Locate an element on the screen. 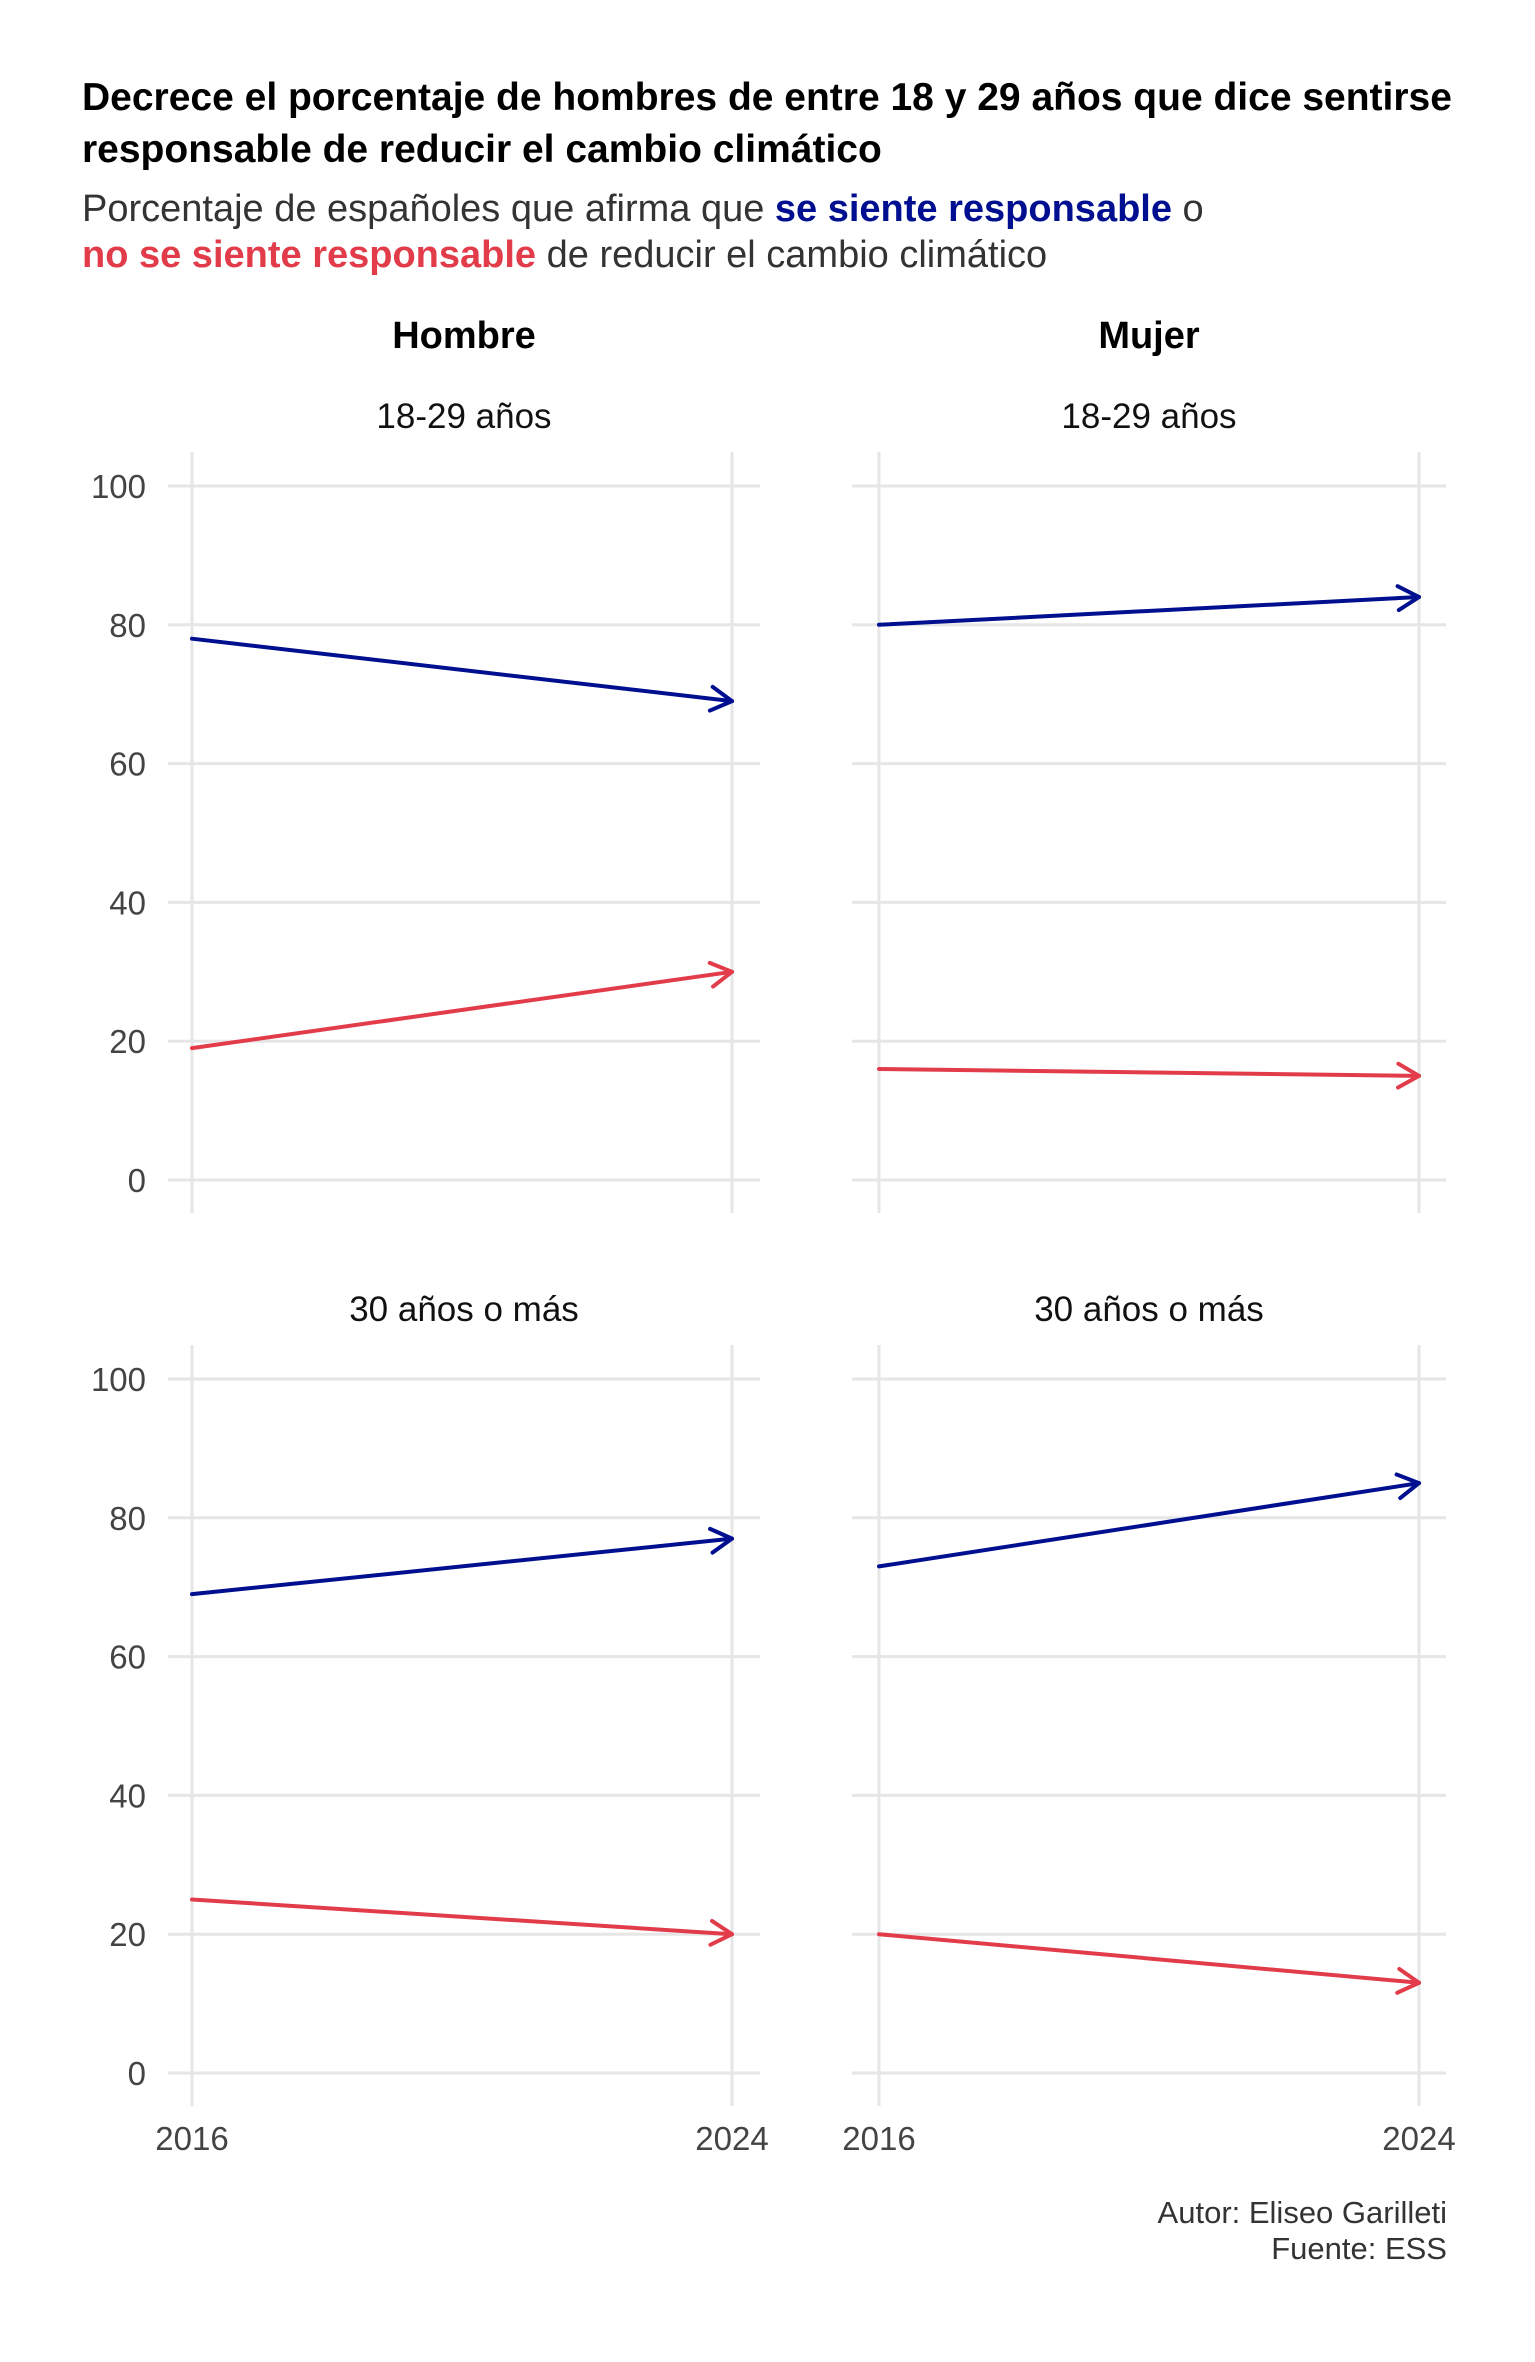 The width and height of the screenshot is (1535, 2362). arrow-head-responsable-r0c0 is located at coordinates (720, 698).